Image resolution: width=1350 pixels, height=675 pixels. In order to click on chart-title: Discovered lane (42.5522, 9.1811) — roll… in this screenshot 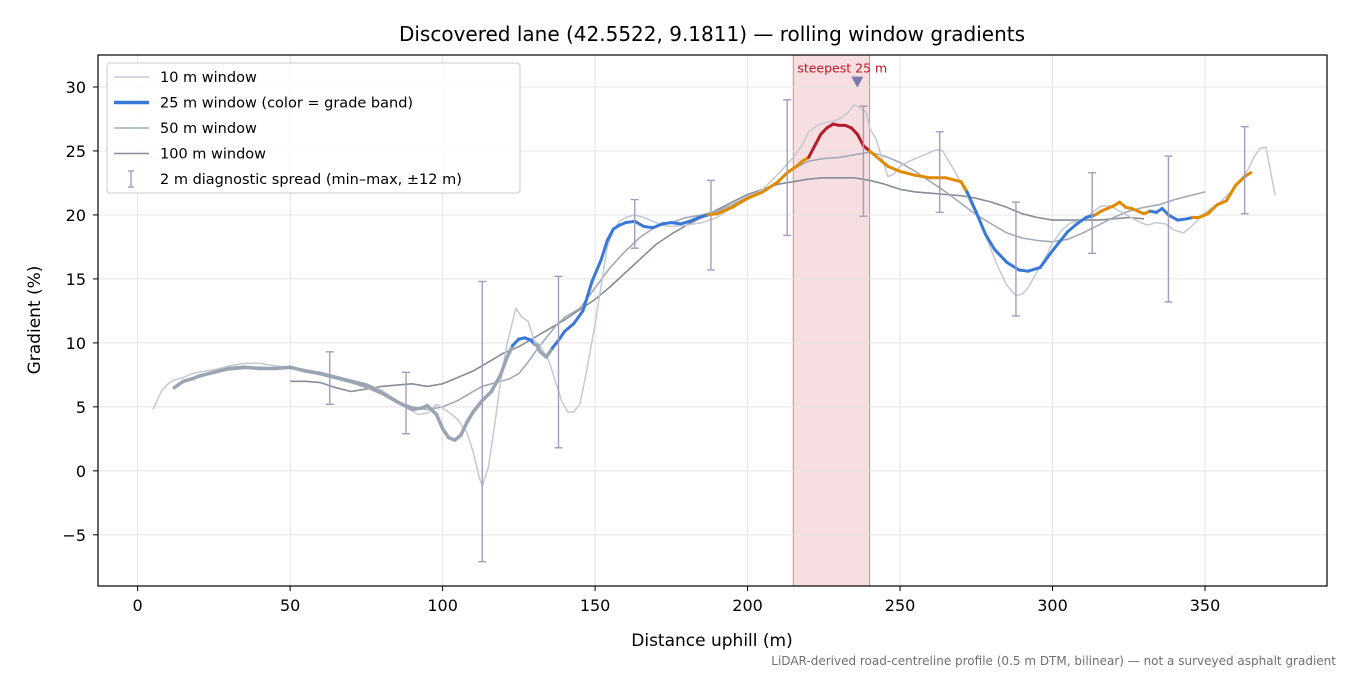, I will do `click(712, 34)`.